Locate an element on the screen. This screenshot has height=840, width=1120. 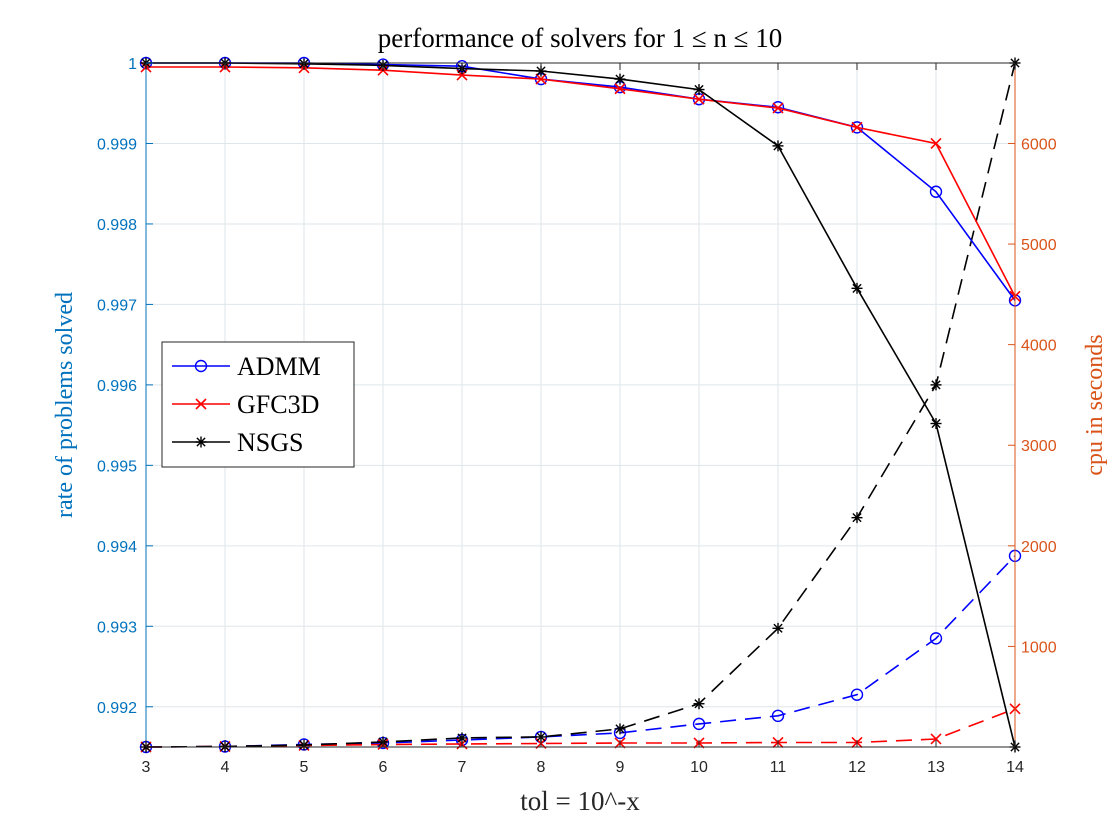
y-axis-label-right: cpu in seconds is located at coordinates (1095, 404).